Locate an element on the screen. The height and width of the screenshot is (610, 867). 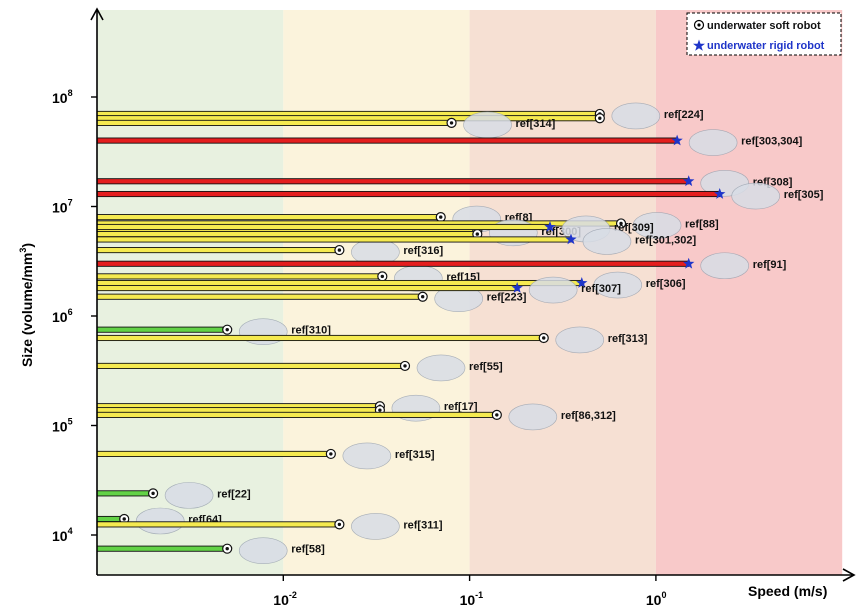
y-tick-label: 10⁵ is located at coordinates (62, 426).